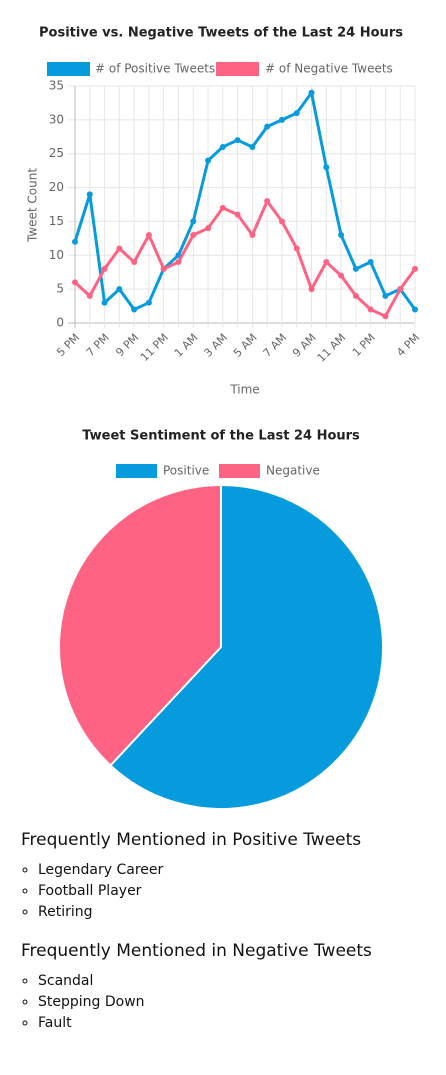 The width and height of the screenshot is (446, 1075). I want to click on y-tick-label: 0, so click(60, 323).